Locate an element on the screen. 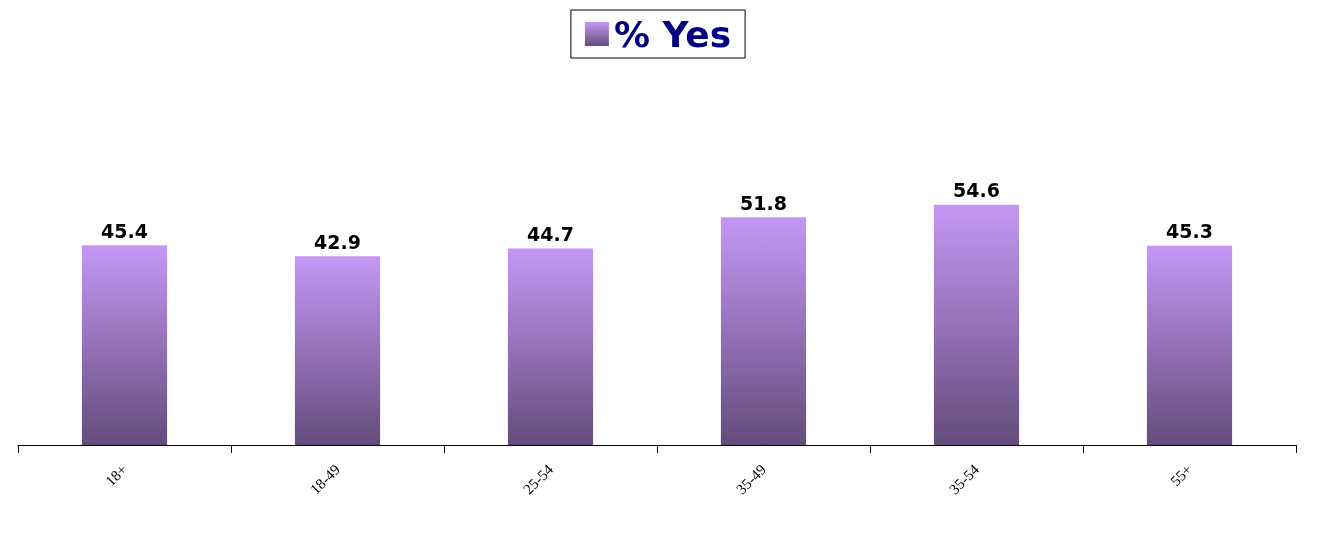 The image size is (1317, 533). data-label: 51.8 is located at coordinates (763, 202).